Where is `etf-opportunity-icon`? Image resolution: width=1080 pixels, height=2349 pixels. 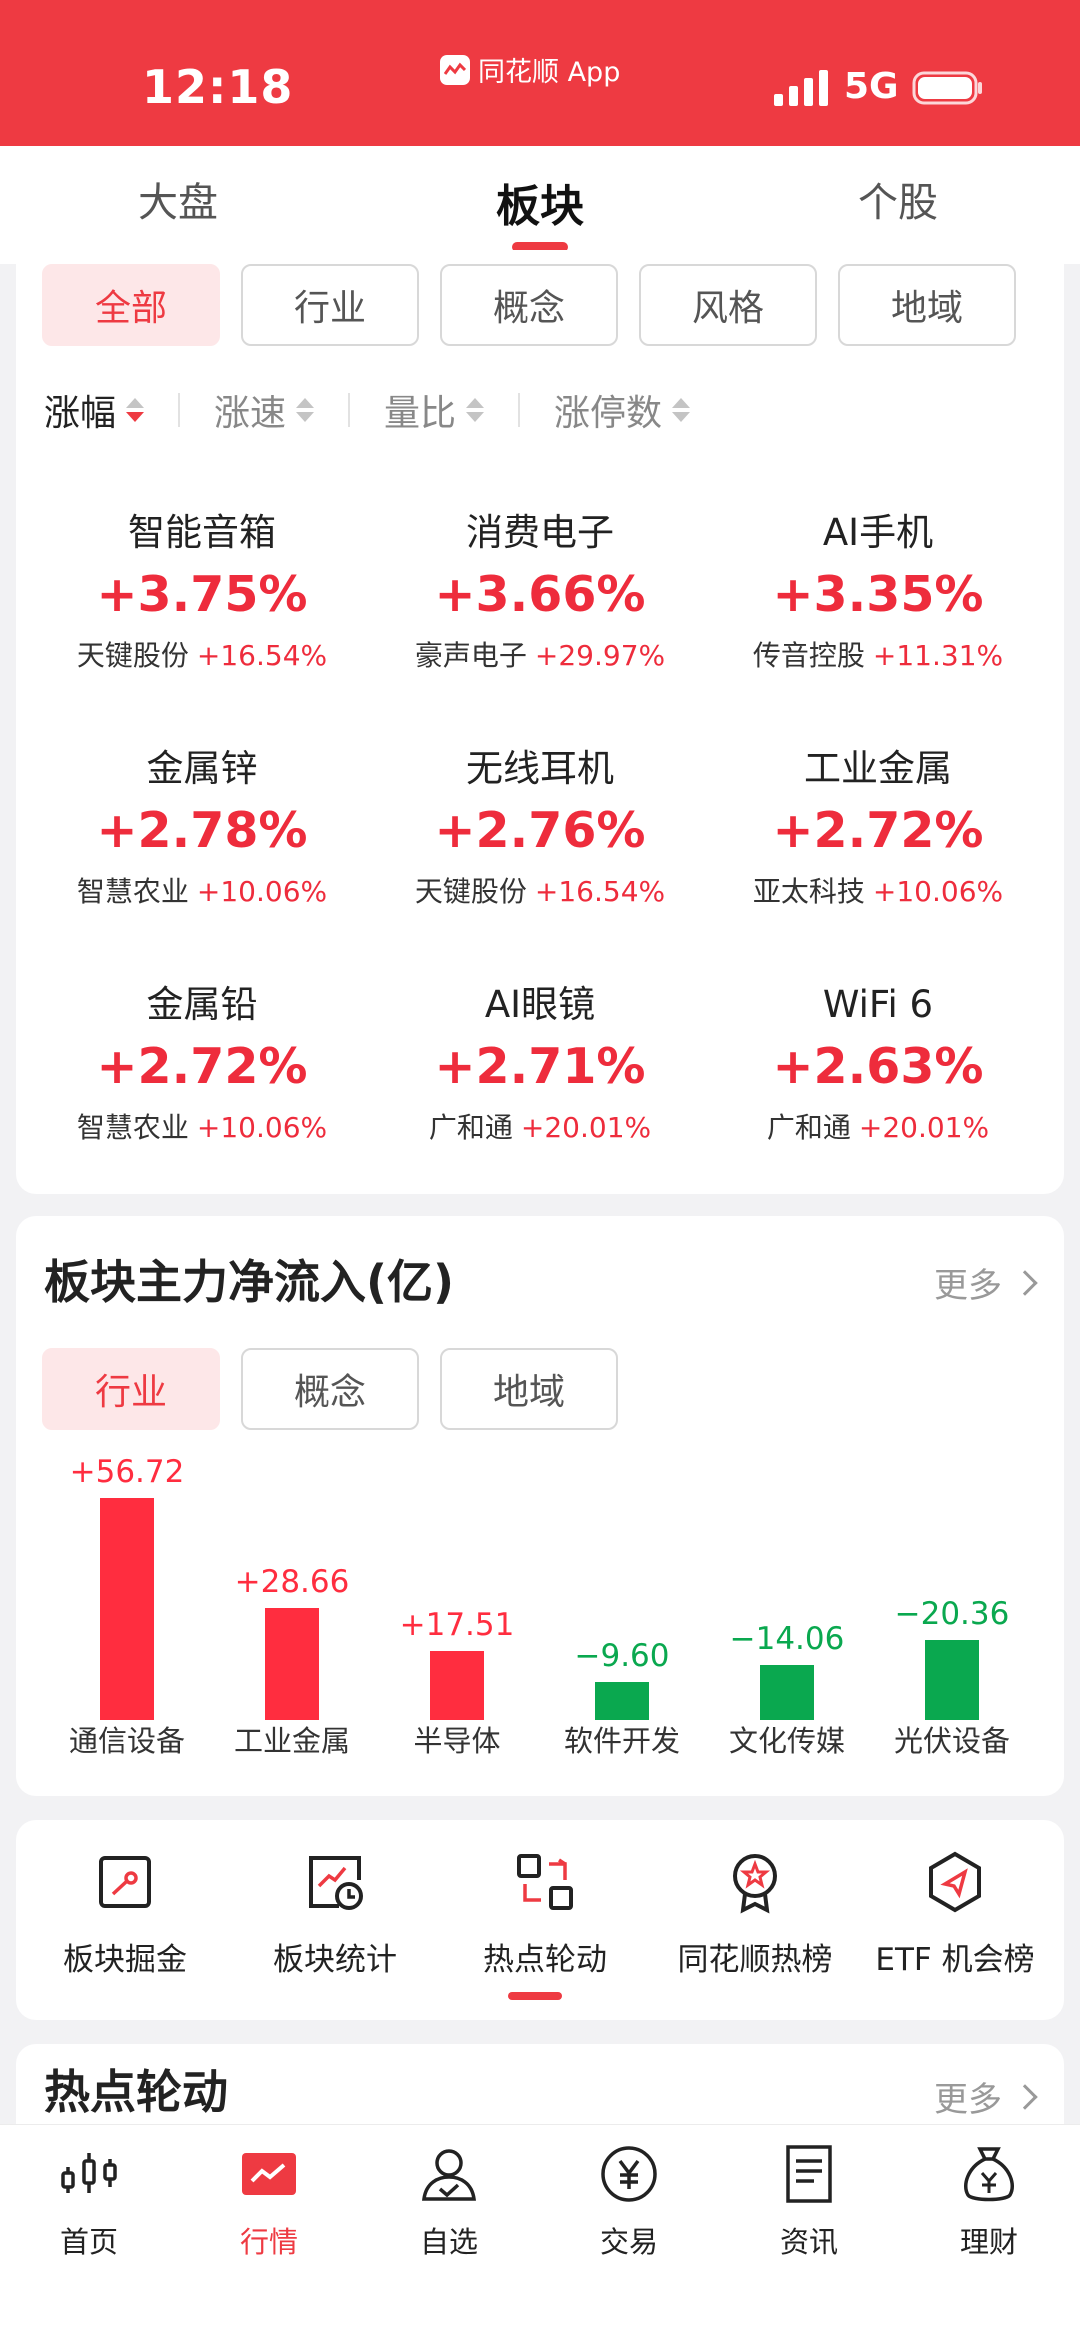
etf-opportunity-icon is located at coordinates (955, 1882).